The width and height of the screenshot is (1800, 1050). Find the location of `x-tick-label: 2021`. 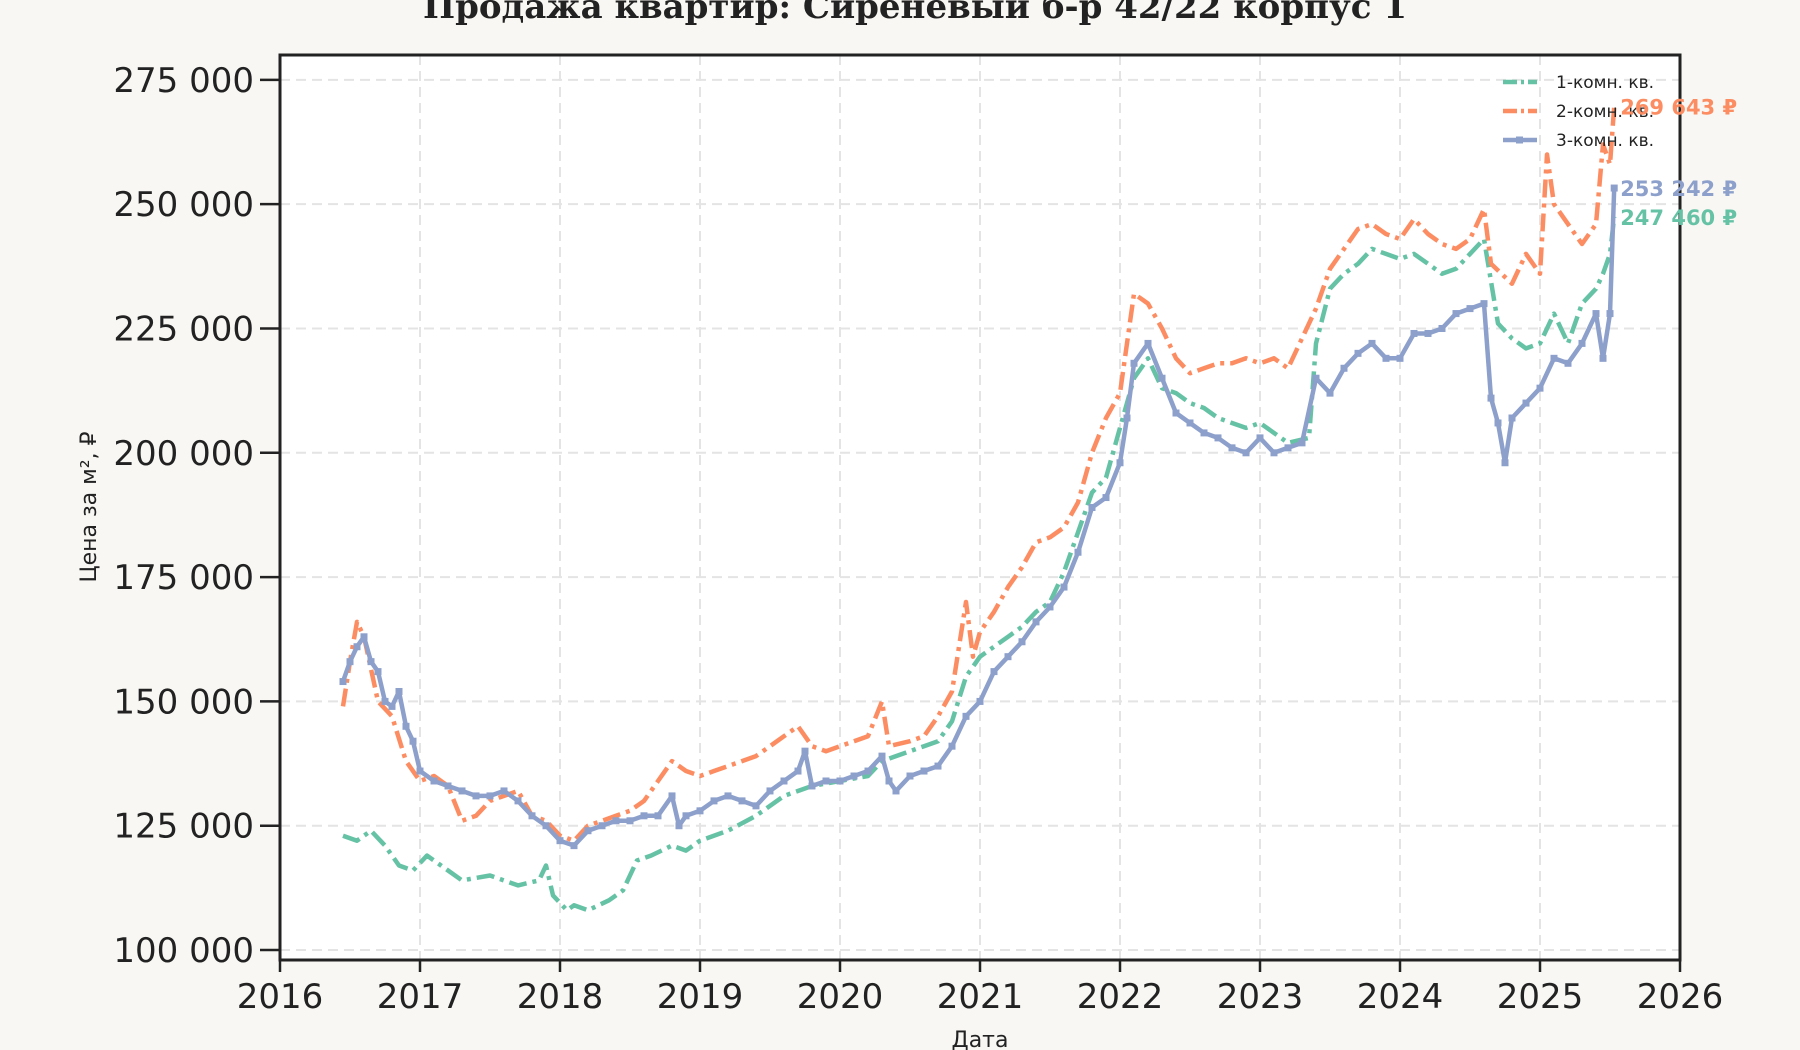

x-tick-label: 2021 is located at coordinates (980, 997).